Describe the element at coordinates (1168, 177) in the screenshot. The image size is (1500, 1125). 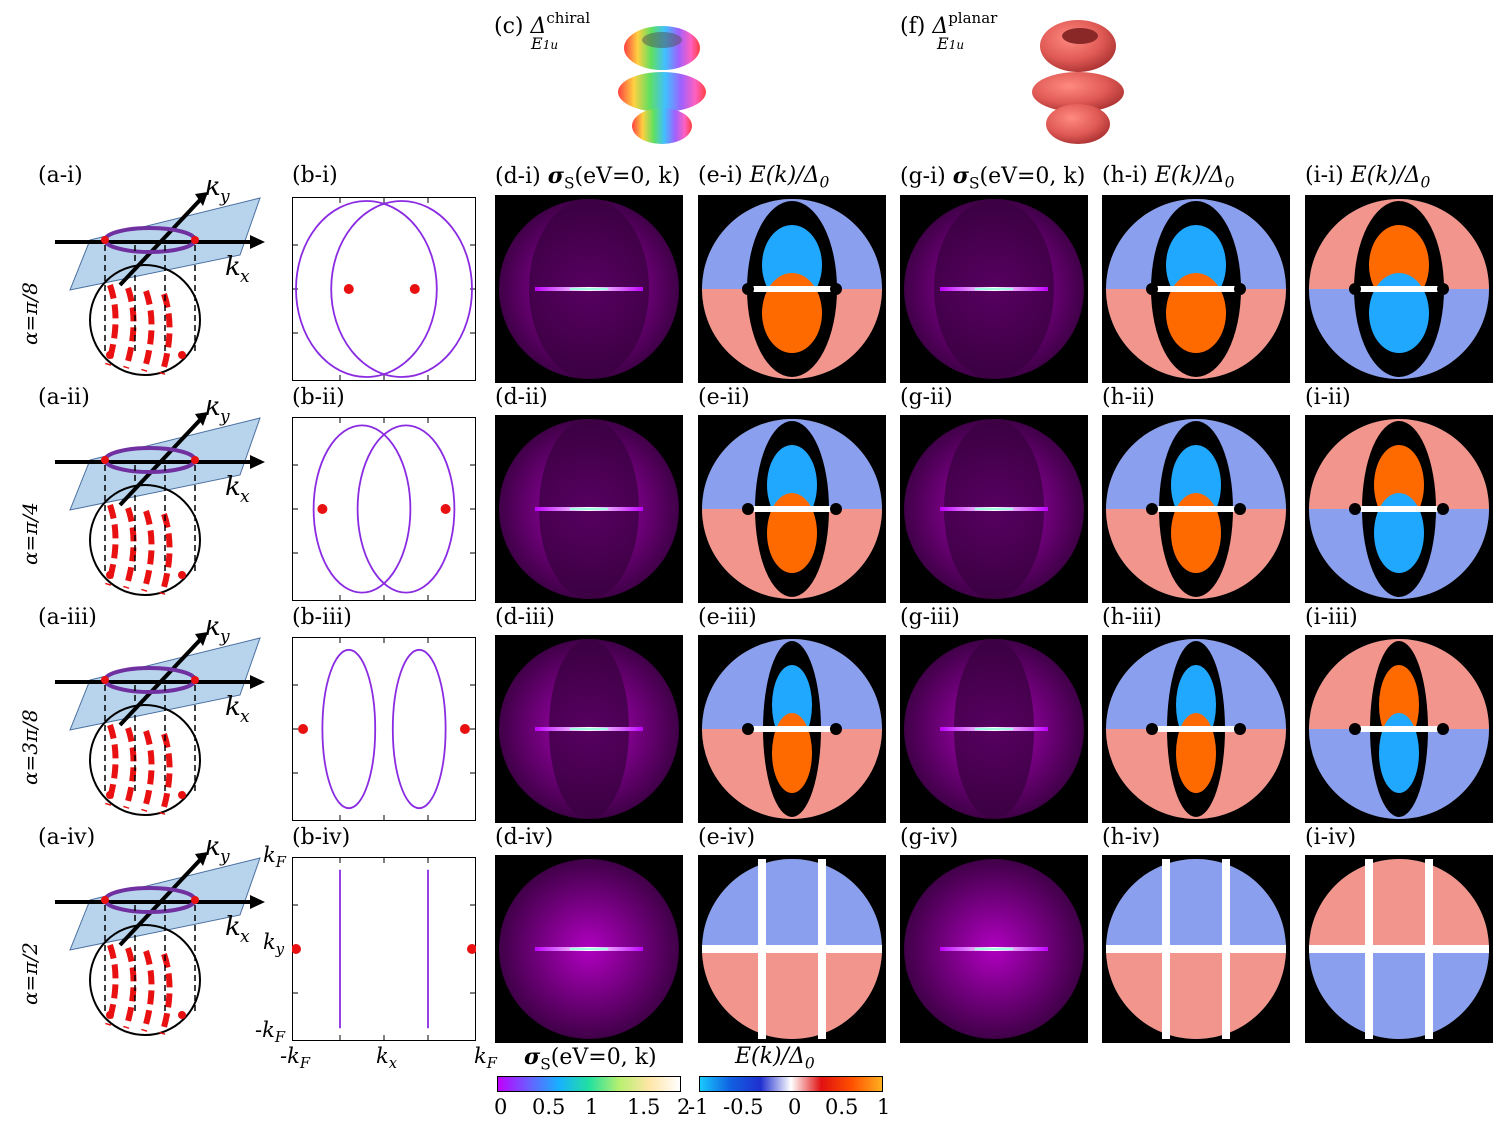
I see `panel-h-i-label: (h-i) E(k)/Δ0` at that location.